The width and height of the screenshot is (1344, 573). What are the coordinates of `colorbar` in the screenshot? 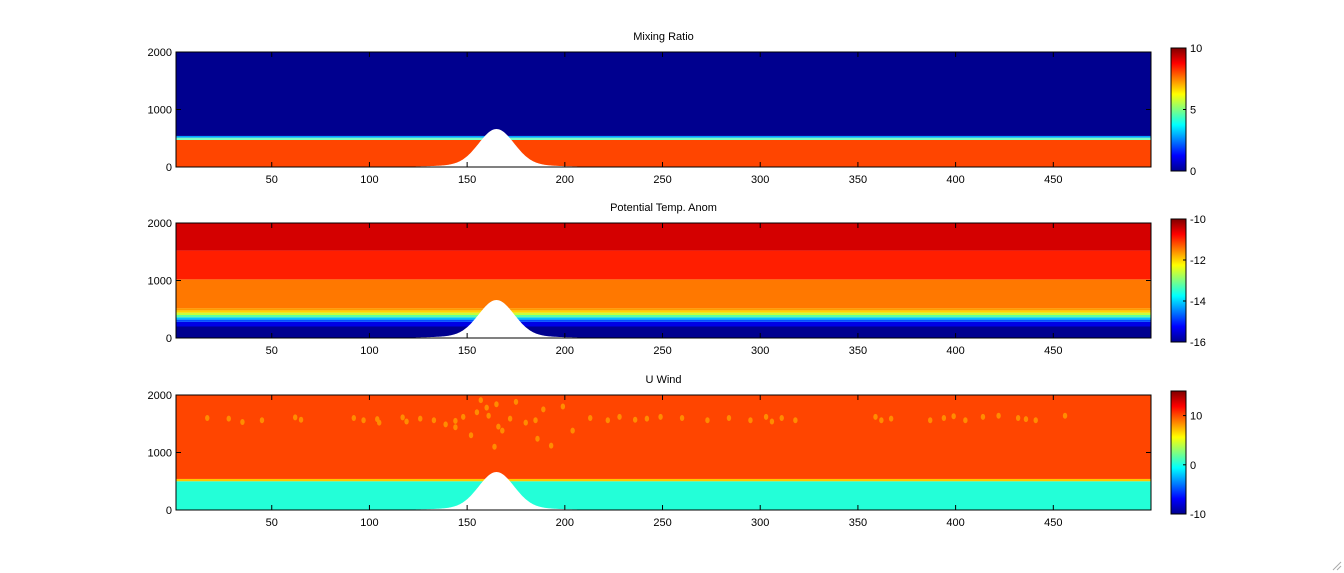 It's located at (1178, 280).